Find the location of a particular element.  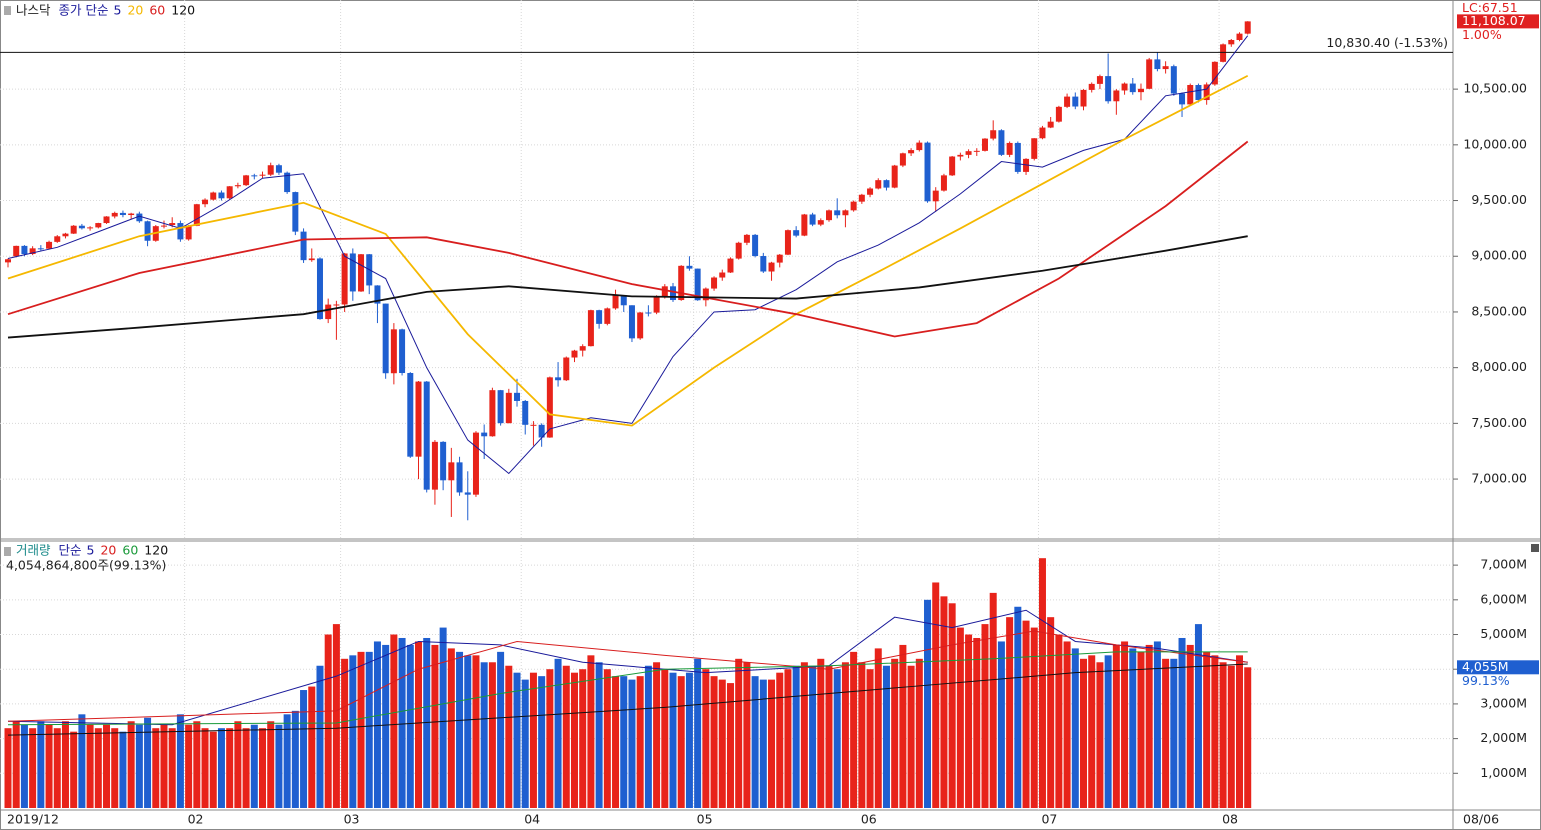

close-button is located at coordinates (1535, 548).